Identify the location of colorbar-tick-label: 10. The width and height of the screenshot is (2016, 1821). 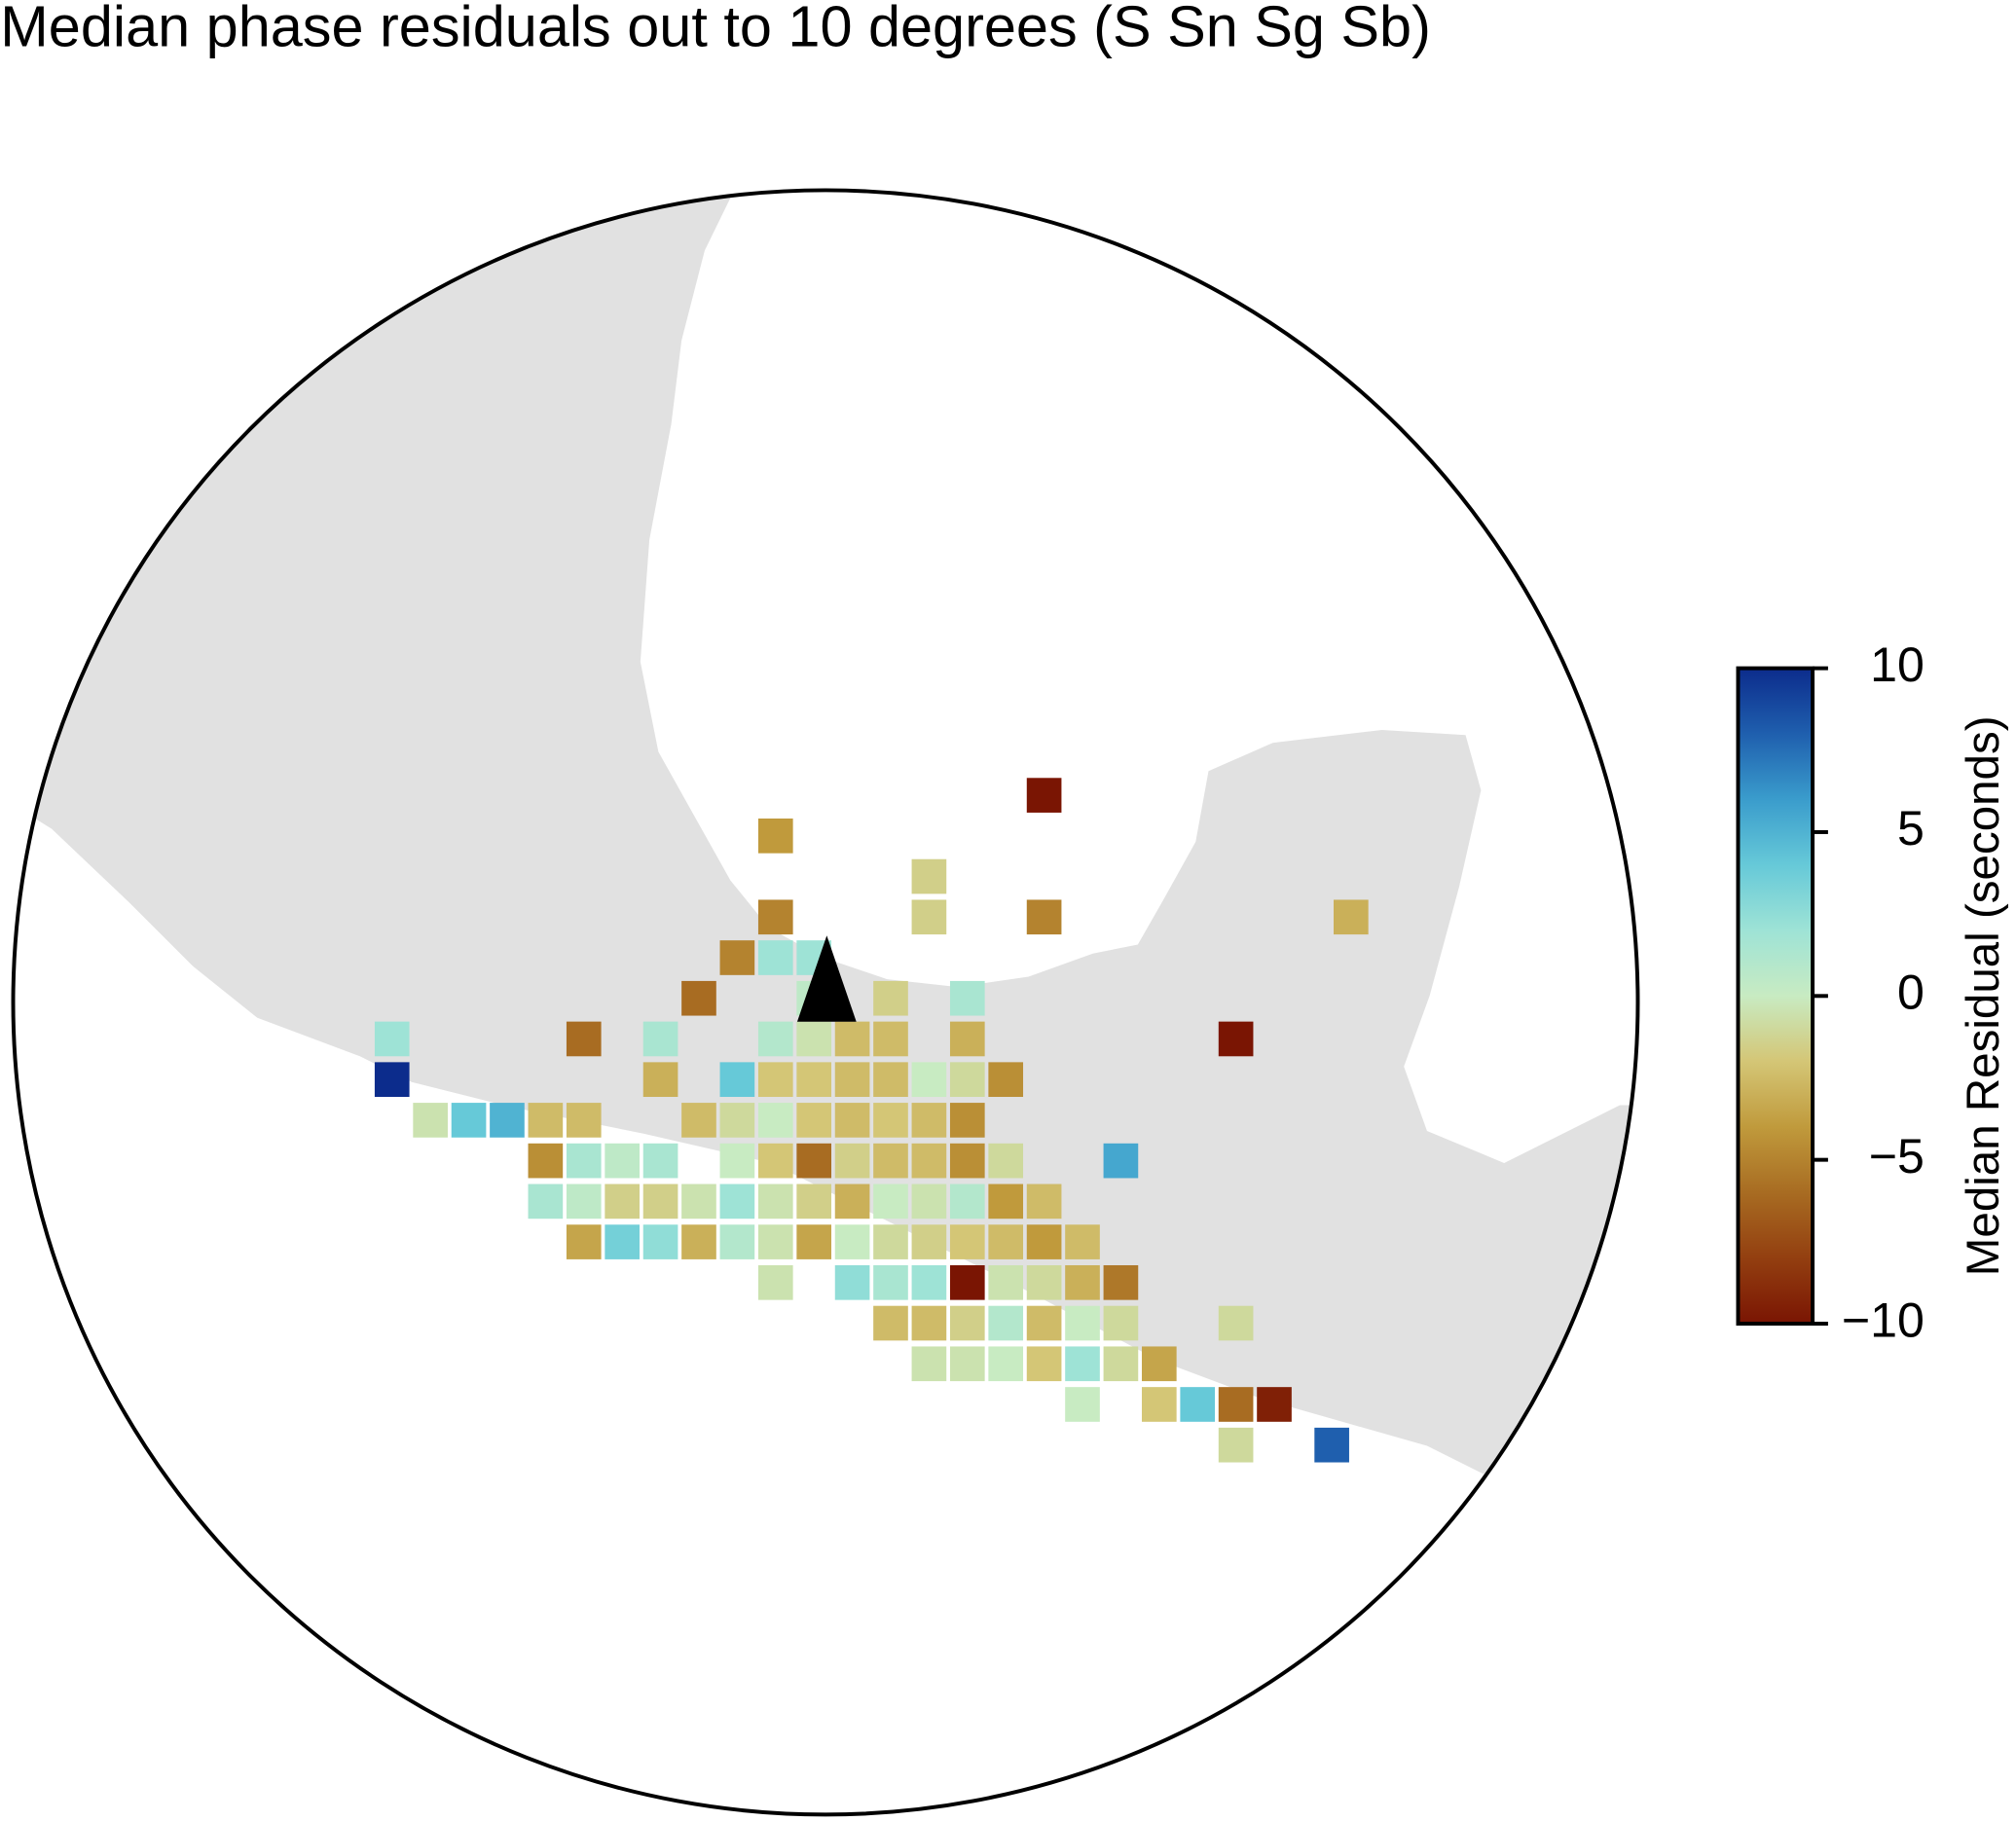
(1897, 664).